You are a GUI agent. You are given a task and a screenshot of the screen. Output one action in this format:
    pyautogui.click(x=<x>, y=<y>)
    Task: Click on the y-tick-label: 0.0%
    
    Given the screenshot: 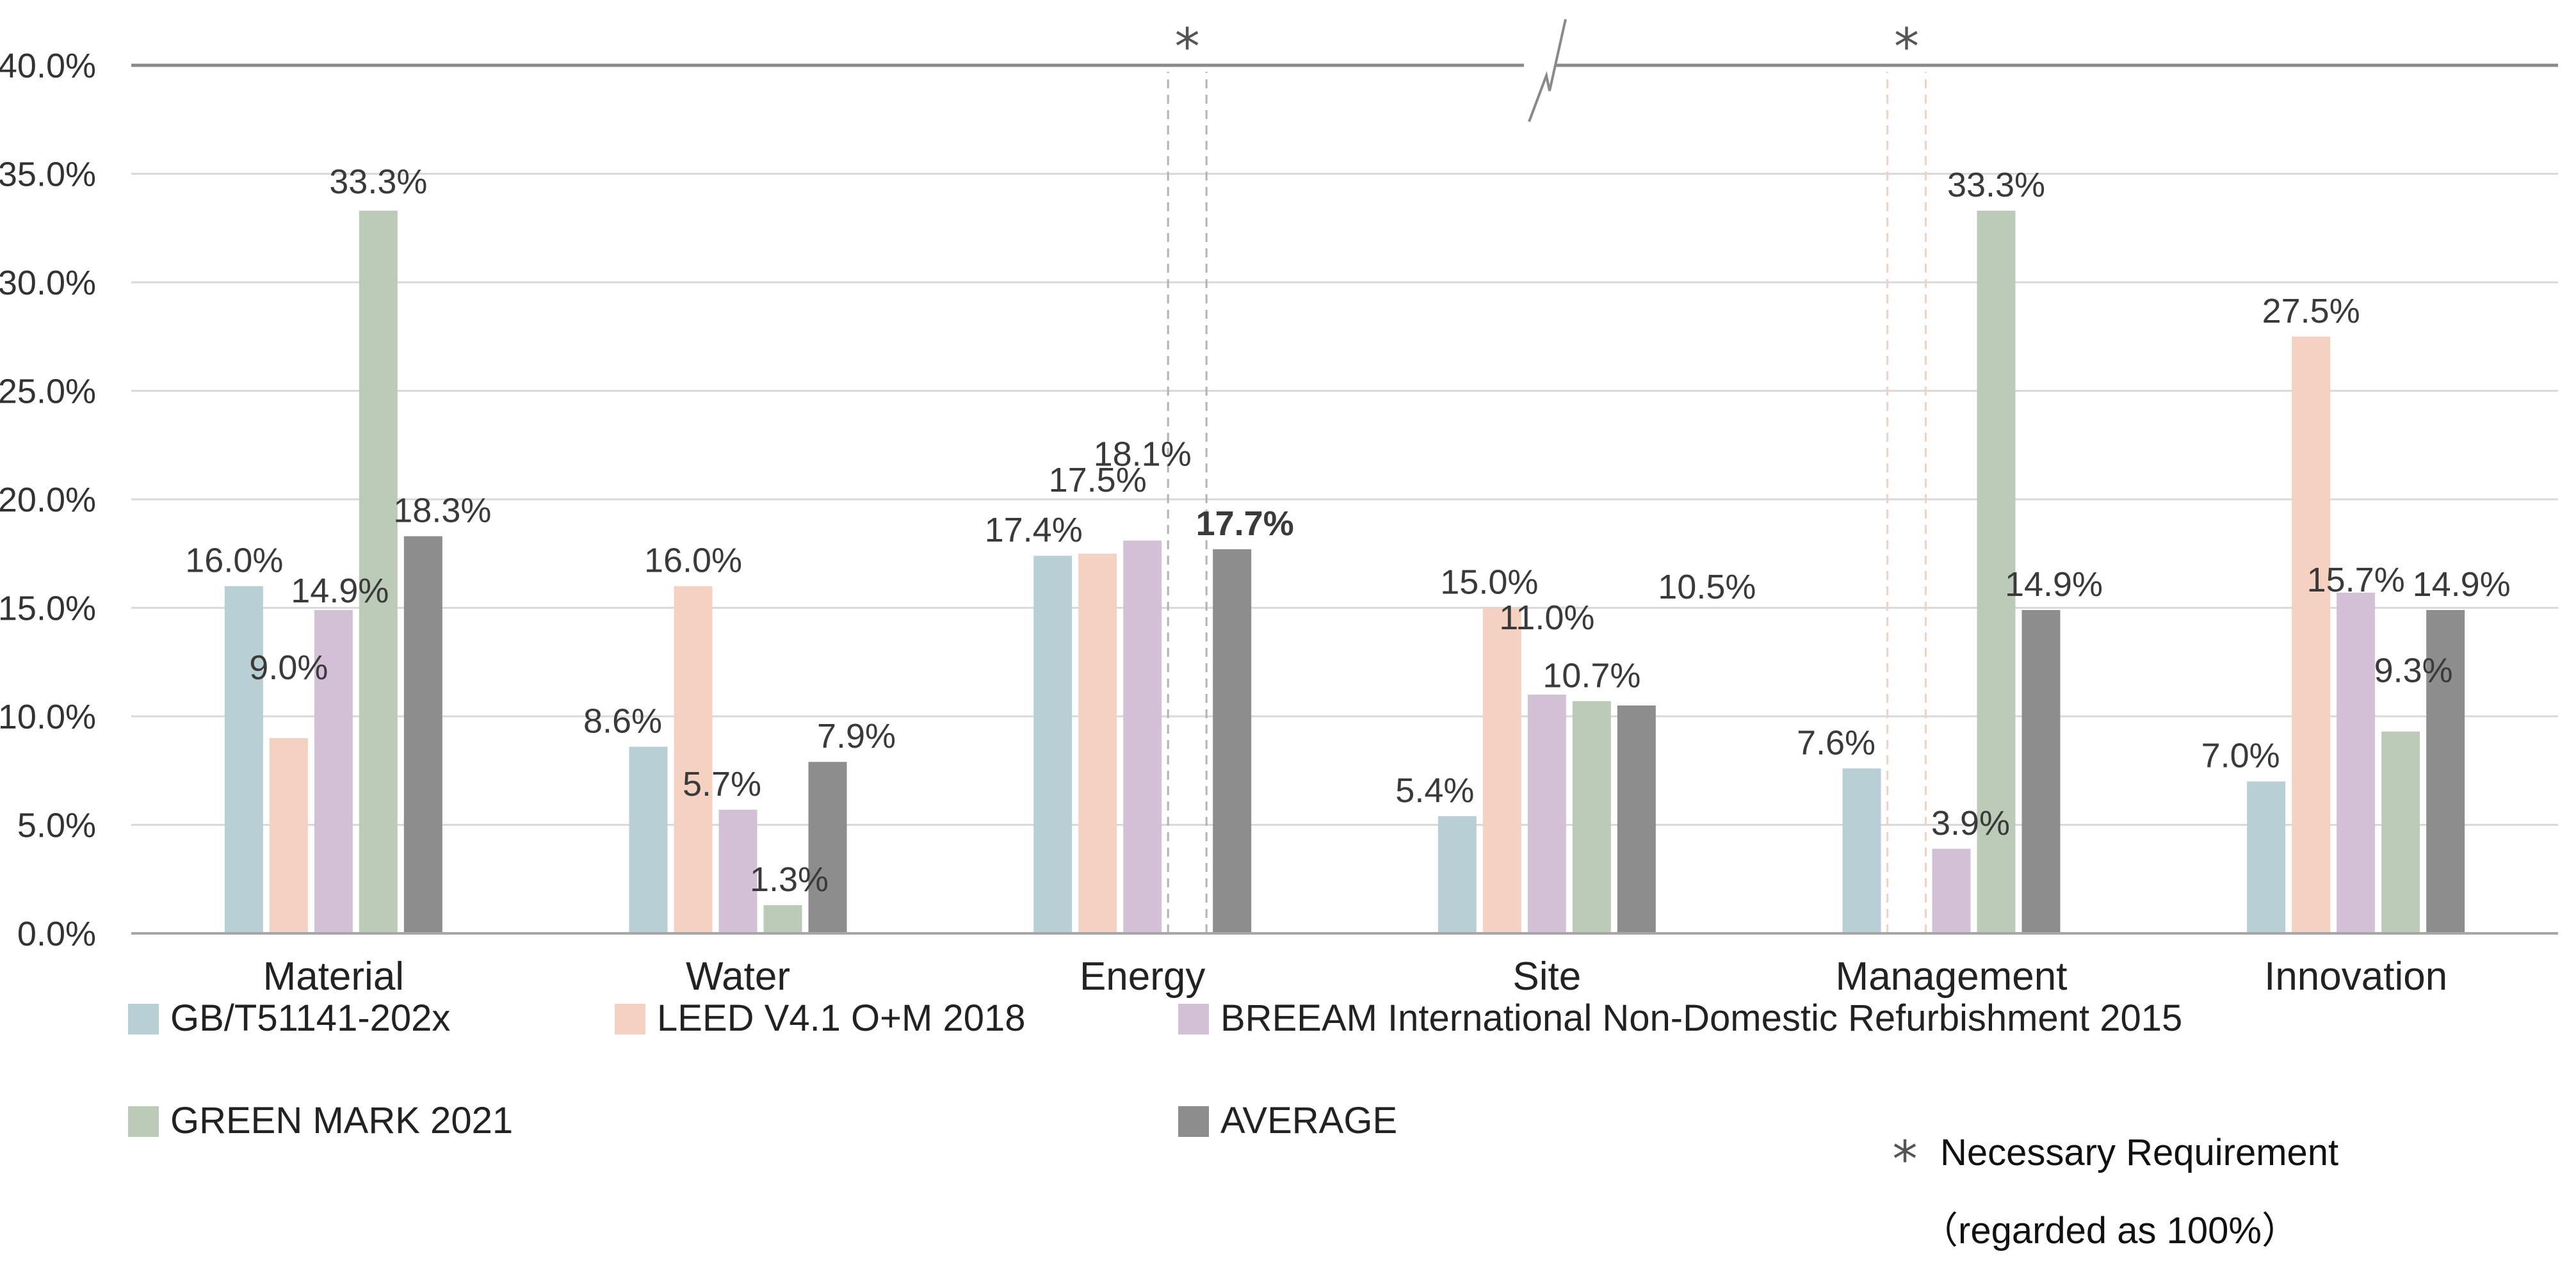 What is the action you would take?
    pyautogui.click(x=56, y=934)
    